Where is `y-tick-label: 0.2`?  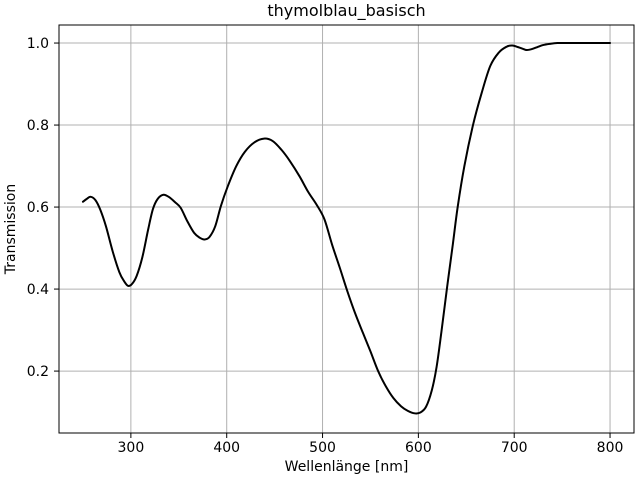
y-tick-label: 0.2 is located at coordinates (38, 372).